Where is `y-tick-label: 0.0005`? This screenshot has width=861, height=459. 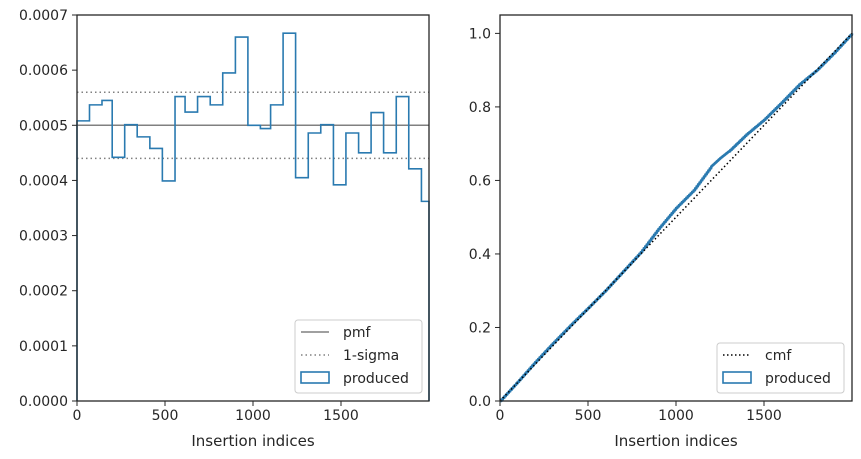
y-tick-label: 0.0005 is located at coordinates (43, 126).